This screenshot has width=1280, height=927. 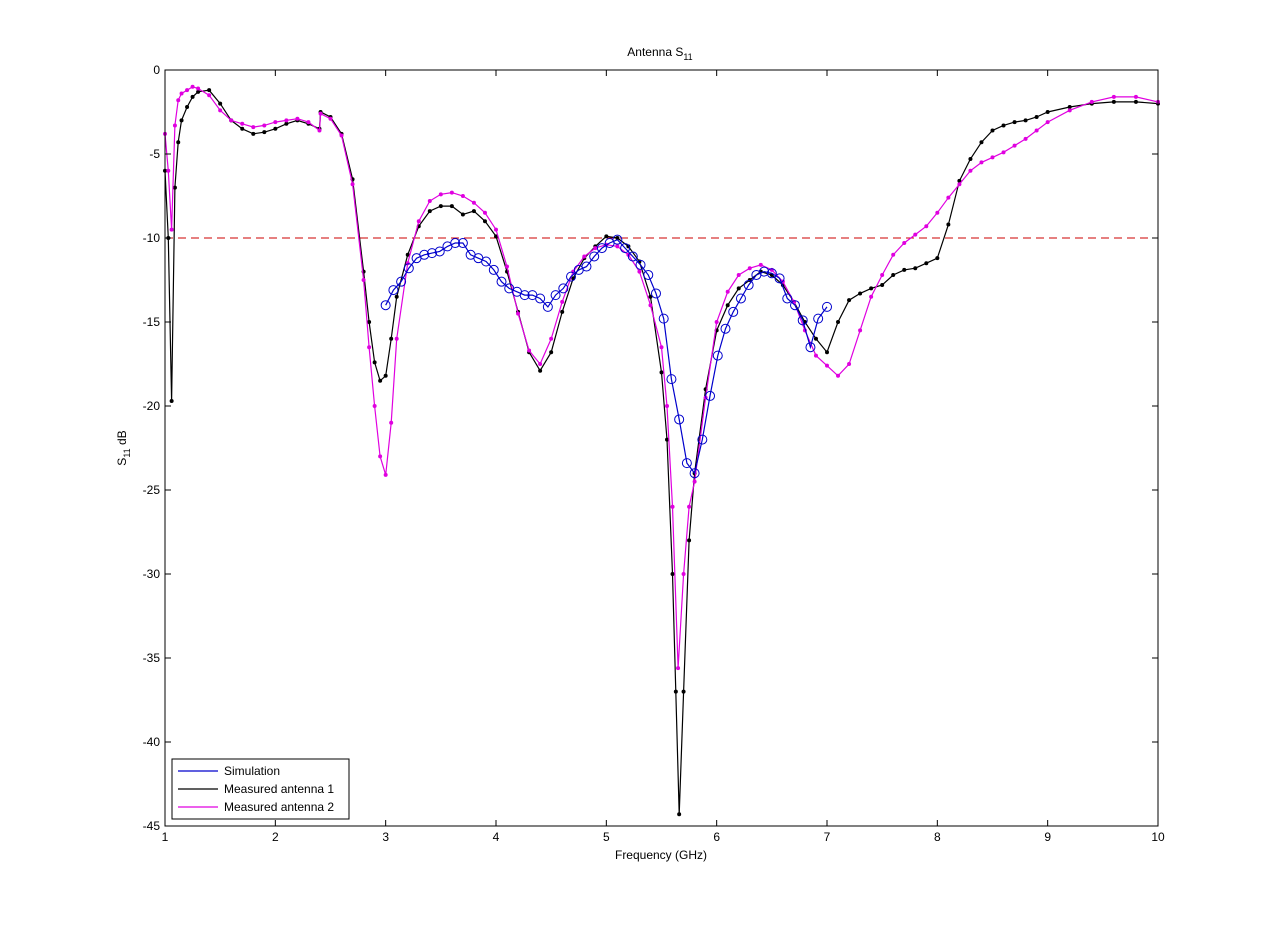 I want to click on legend-label: Measured antenna 1, so click(x=279, y=789).